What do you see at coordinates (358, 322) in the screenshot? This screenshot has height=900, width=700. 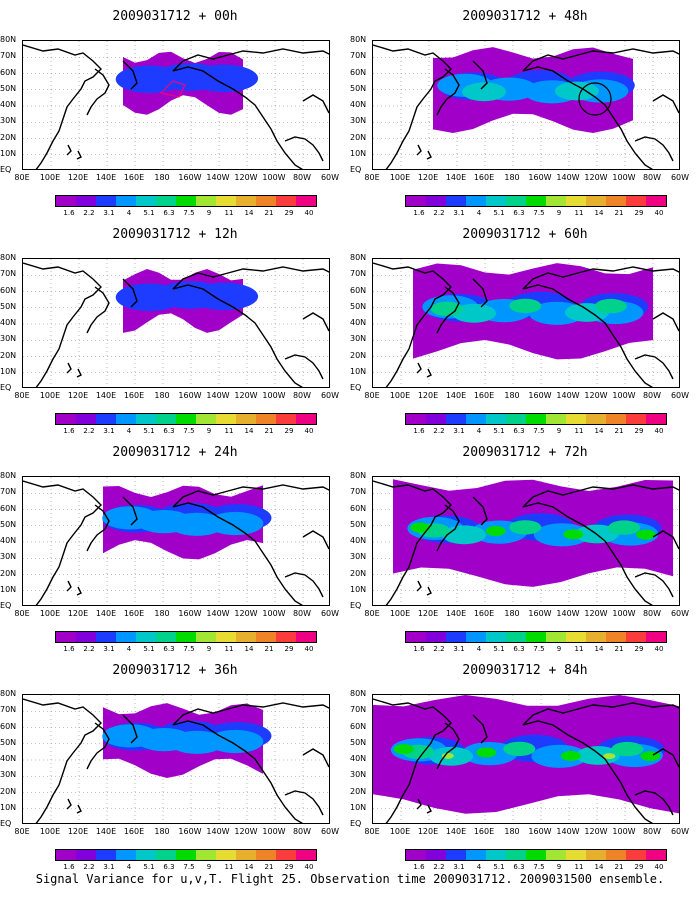 I see `latitude-label: 40N` at bounding box center [358, 322].